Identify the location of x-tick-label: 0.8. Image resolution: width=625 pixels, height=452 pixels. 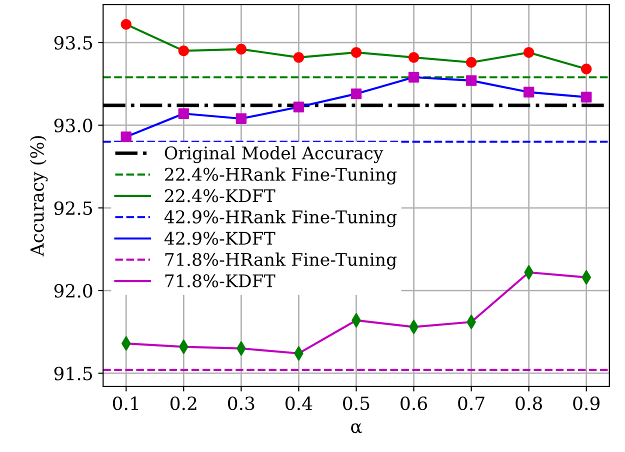
(529, 403).